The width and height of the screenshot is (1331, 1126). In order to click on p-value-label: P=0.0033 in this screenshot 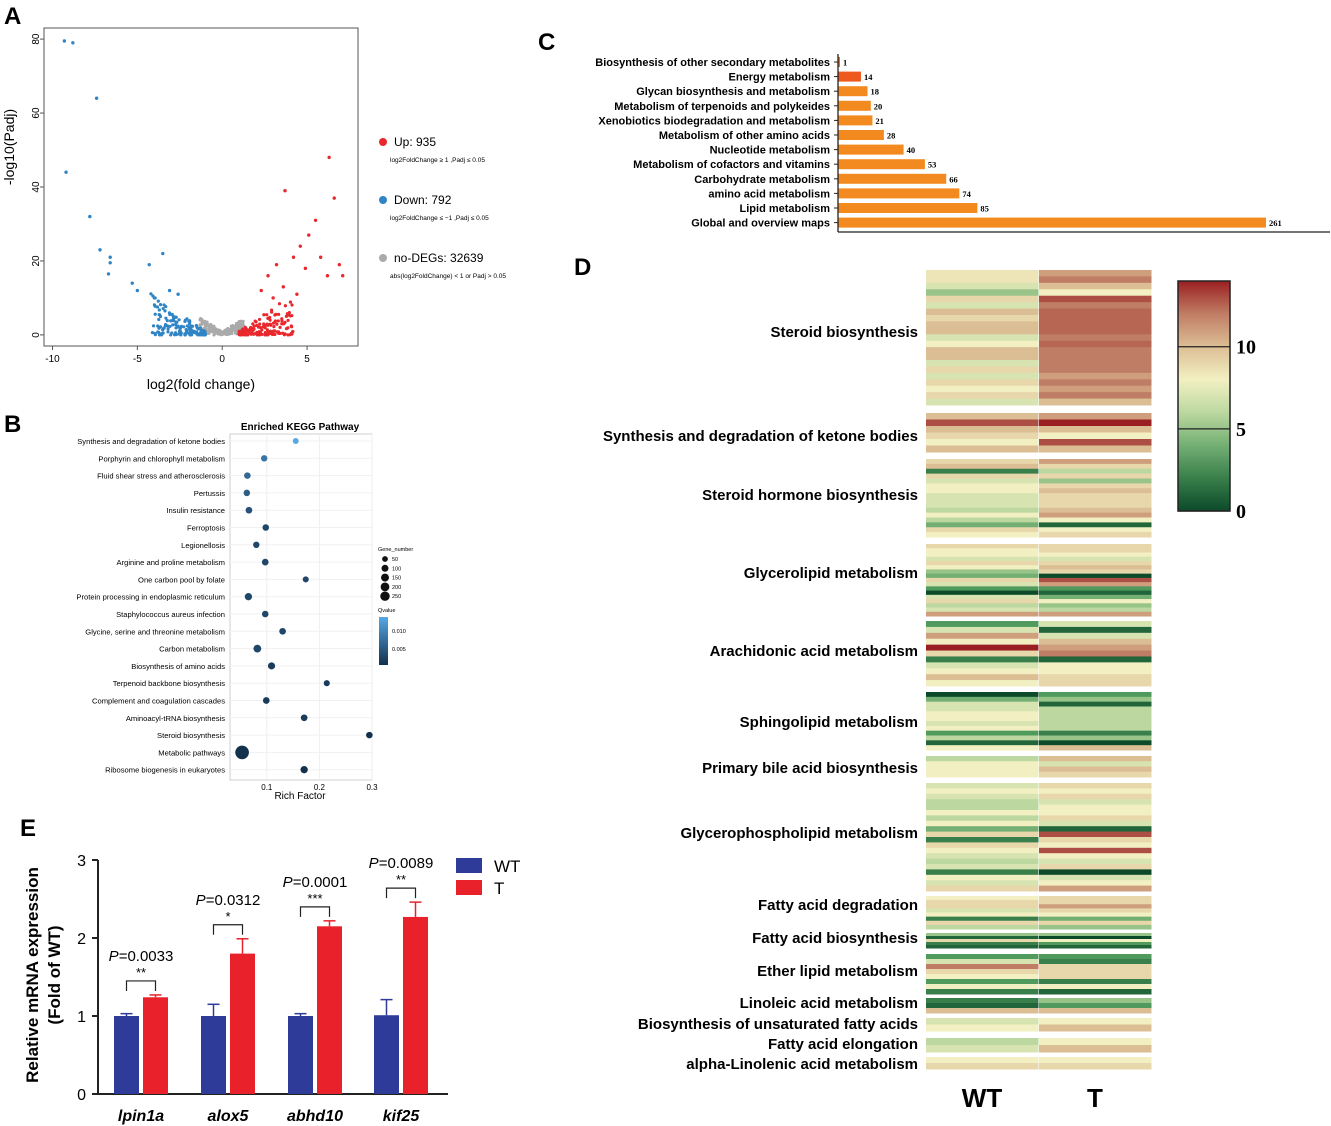, I will do `click(141, 956)`.